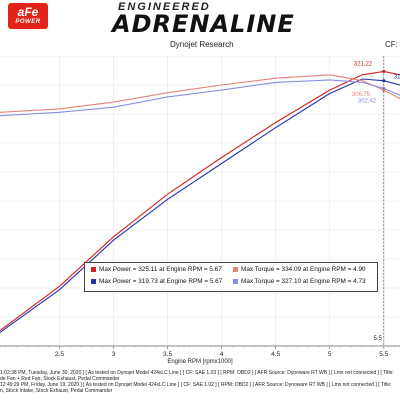 This screenshot has width=400, height=400. What do you see at coordinates (160, 269) in the screenshot?
I see `legend-item: Max Power = 325.11 at Engine RPM = 5.67` at bounding box center [160, 269].